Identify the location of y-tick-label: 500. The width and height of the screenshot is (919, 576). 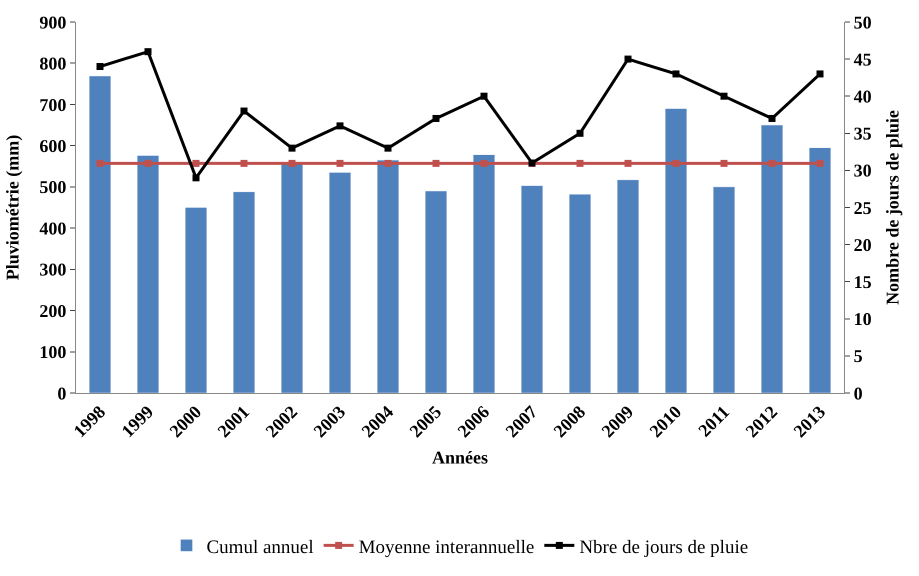
(52, 187).